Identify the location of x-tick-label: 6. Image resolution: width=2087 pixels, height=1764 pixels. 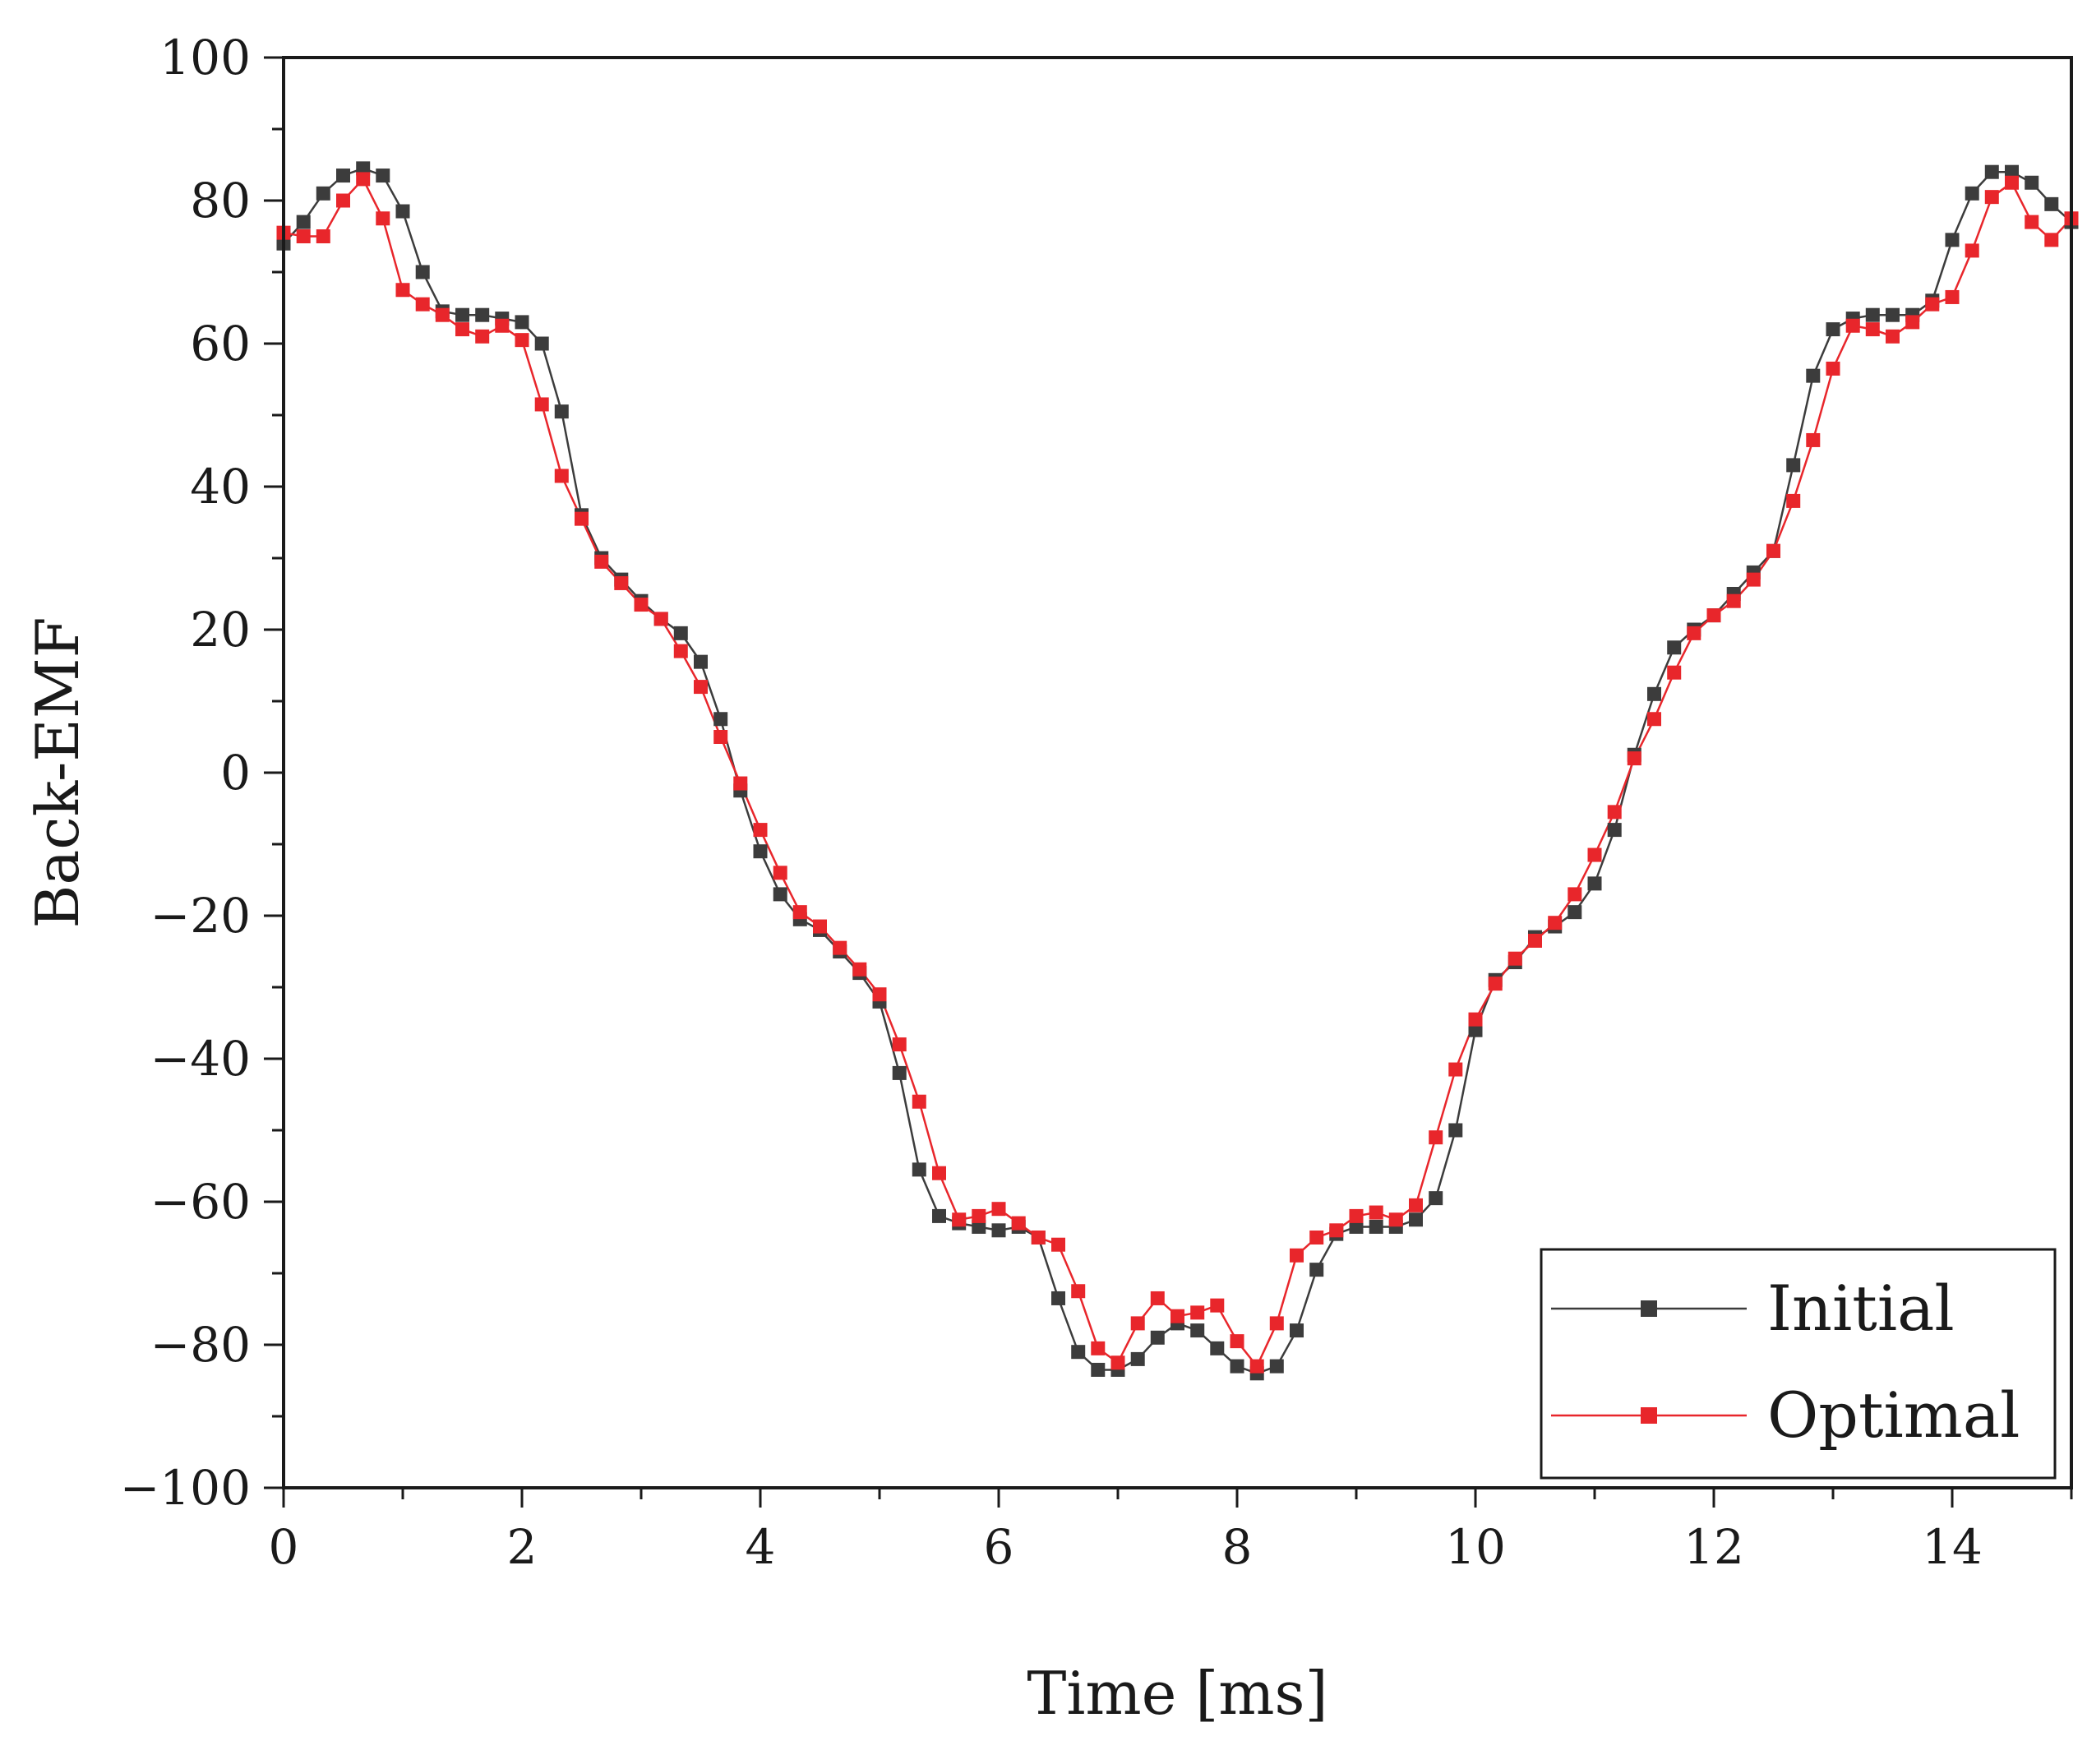
(999, 1547).